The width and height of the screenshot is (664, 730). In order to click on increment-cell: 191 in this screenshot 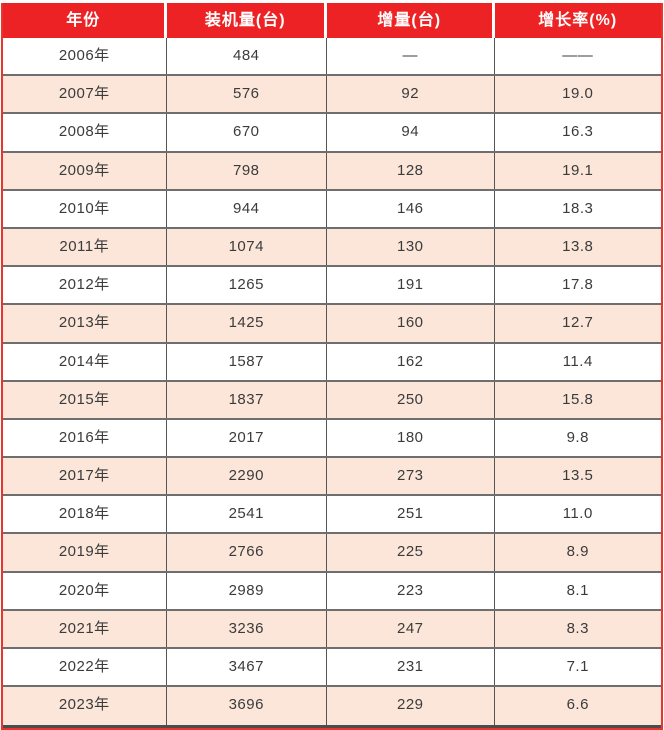, I will do `click(411, 285)`.